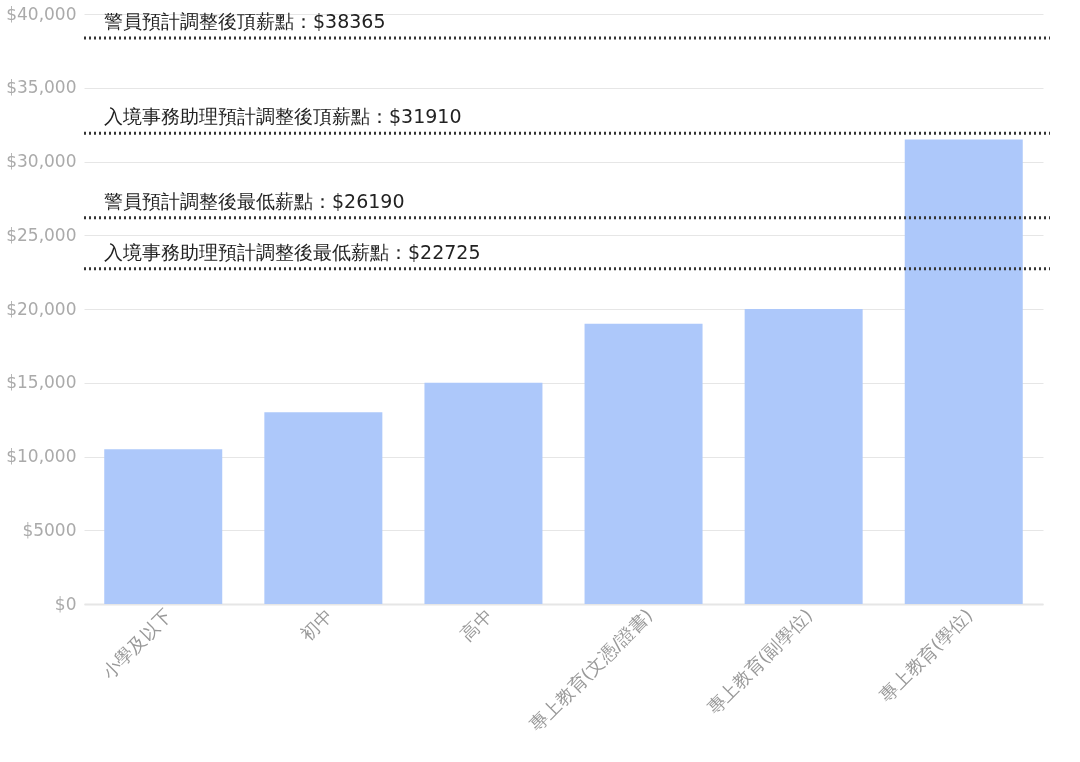 Image resolution: width=1080 pixels, height=762 pixels. What do you see at coordinates (136, 643) in the screenshot?
I see `x-tick-label: 小學及以下` at bounding box center [136, 643].